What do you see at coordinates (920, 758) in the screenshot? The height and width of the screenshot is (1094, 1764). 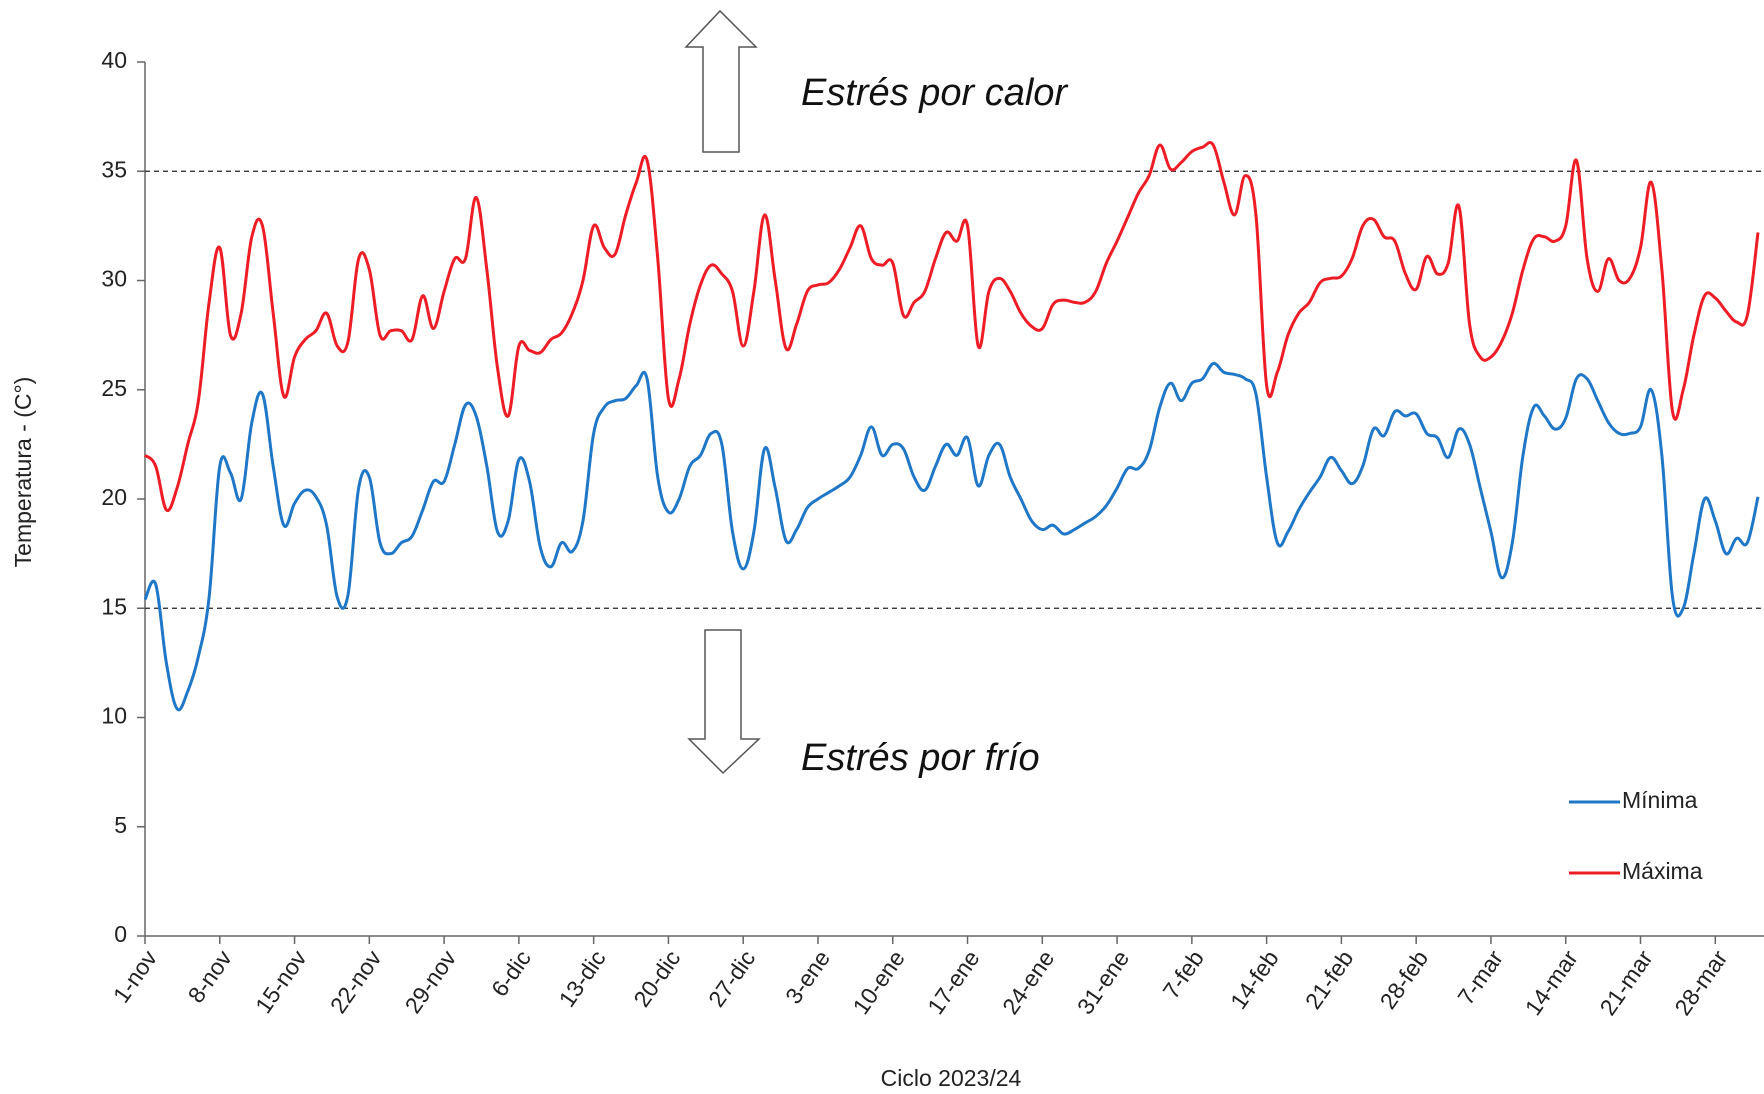 I see `annotation: Estrés por frío` at bounding box center [920, 758].